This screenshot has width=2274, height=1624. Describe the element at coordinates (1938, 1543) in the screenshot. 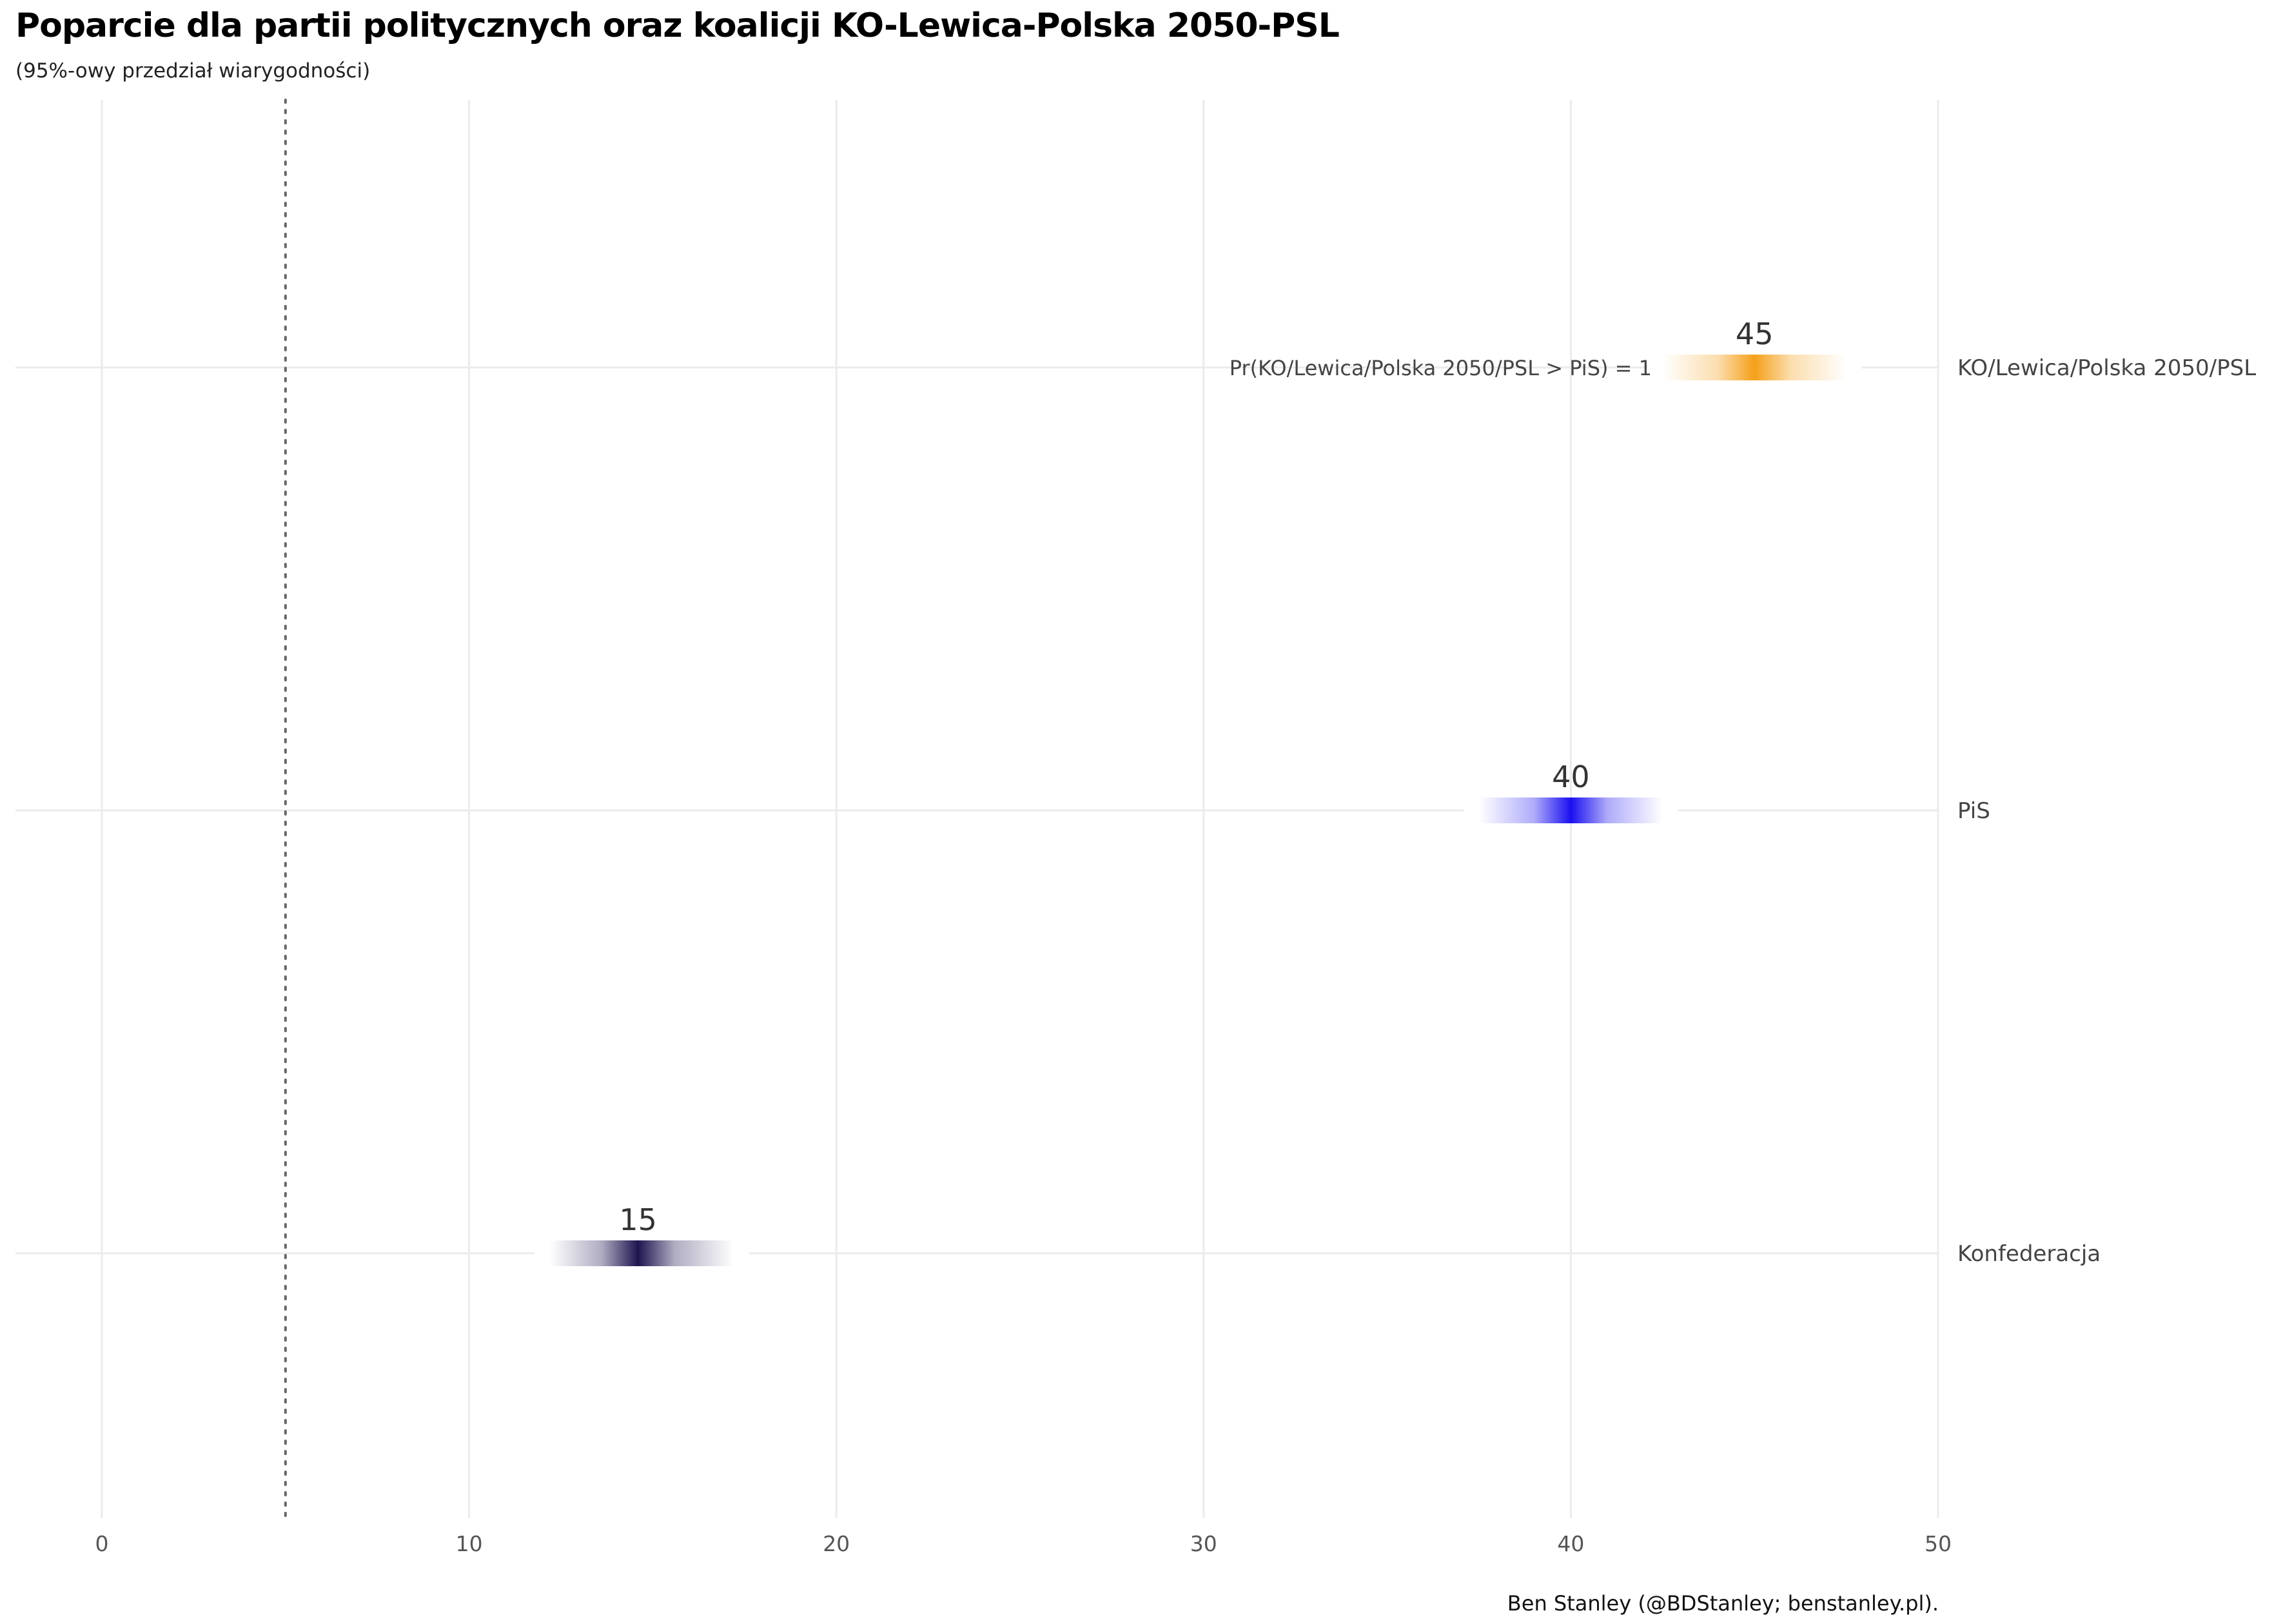

I see `x-tick-50: 50` at that location.